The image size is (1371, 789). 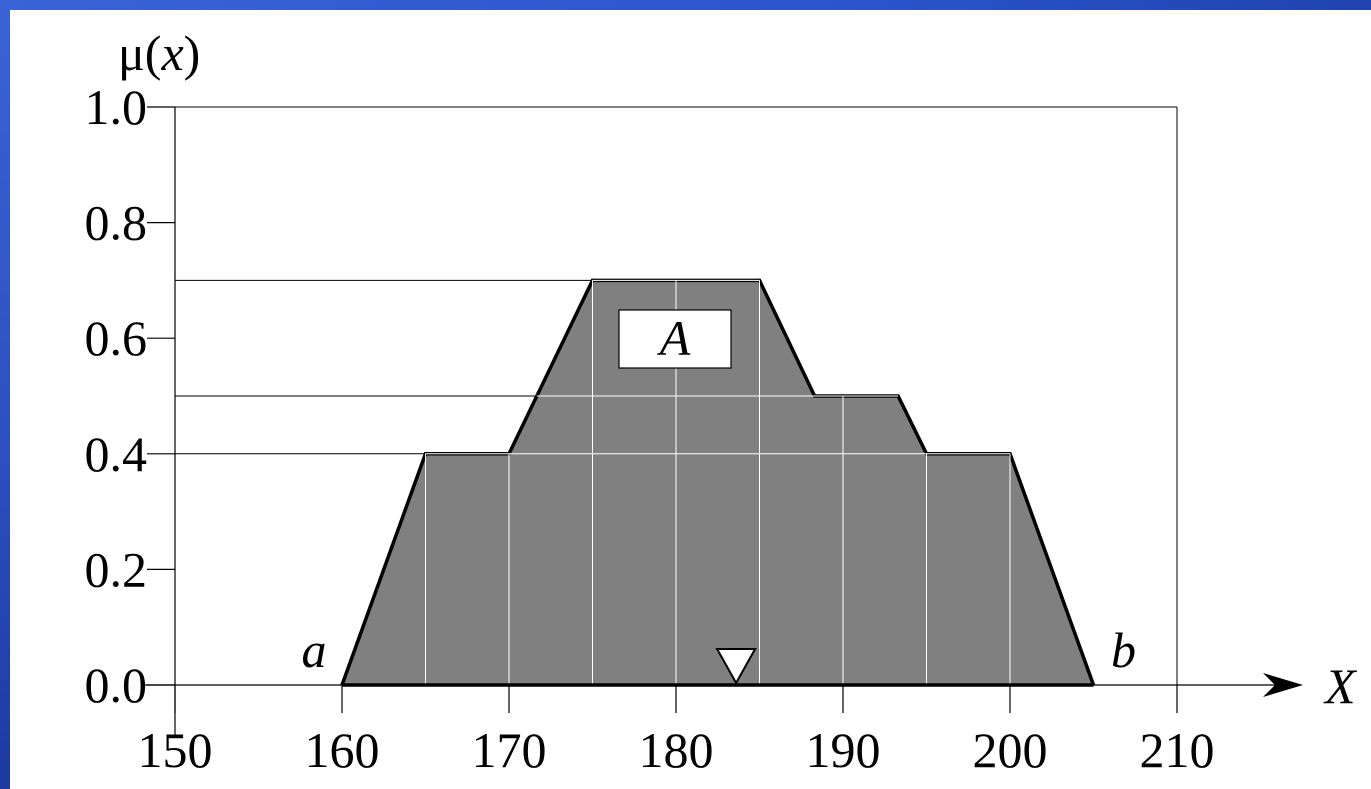 What do you see at coordinates (159, 53) in the screenshot?
I see `y-axis-label: μ(x)` at bounding box center [159, 53].